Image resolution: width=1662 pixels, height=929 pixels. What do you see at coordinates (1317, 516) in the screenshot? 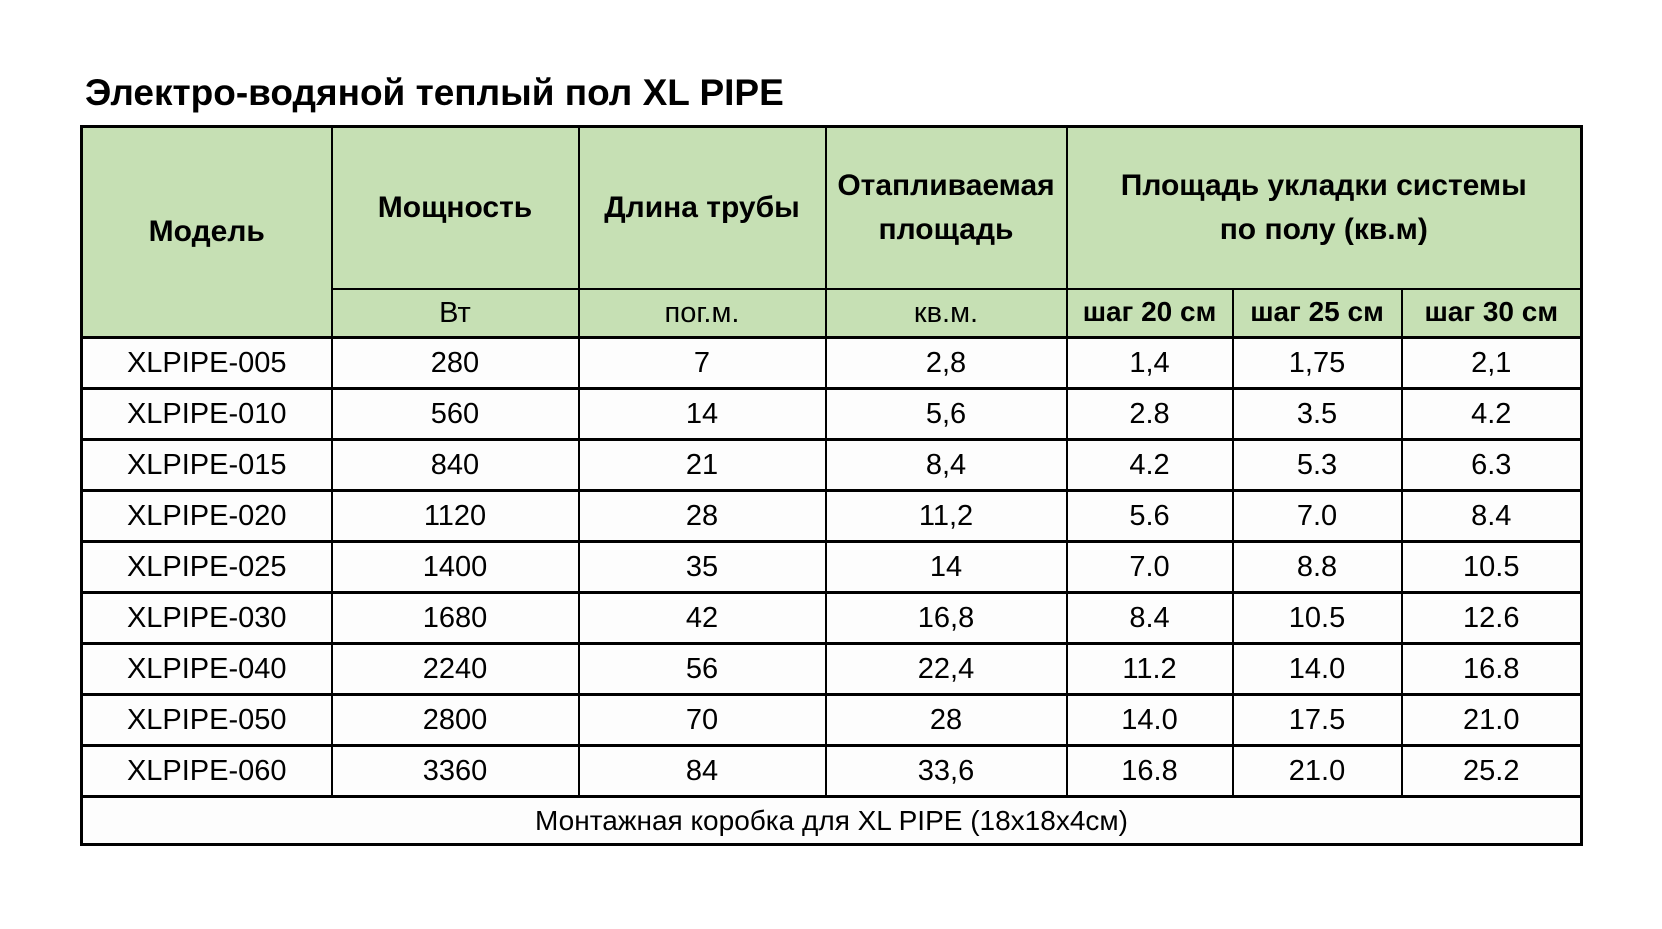
I see `cell-step-25: 7.0` at bounding box center [1317, 516].